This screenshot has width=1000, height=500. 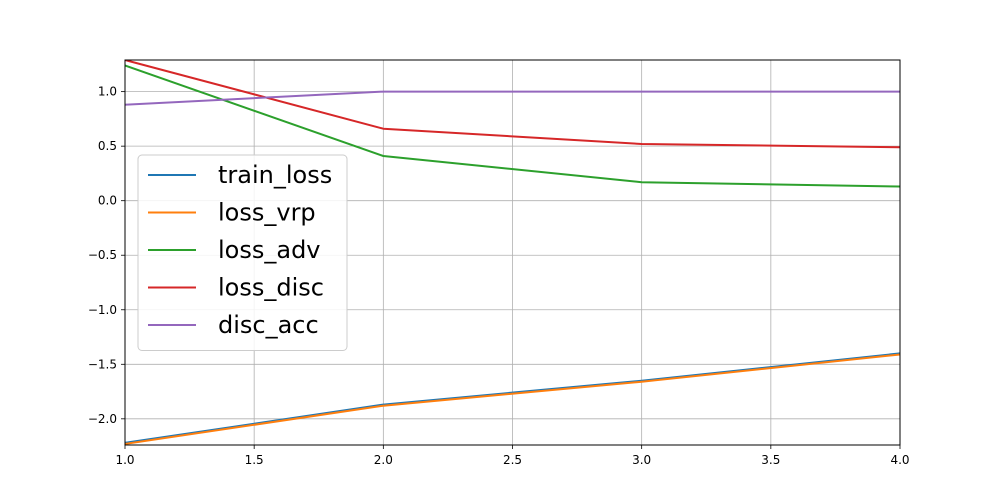 I want to click on series-line-loss_disc, so click(x=512, y=104).